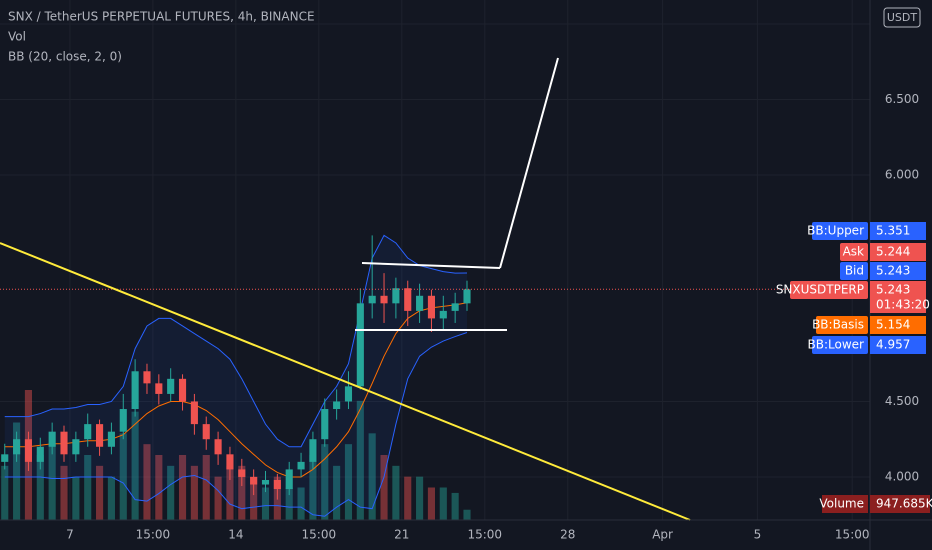 This screenshot has width=932, height=550. Describe the element at coordinates (902, 401) in the screenshot. I see `y-tick-label: 4.500` at that location.